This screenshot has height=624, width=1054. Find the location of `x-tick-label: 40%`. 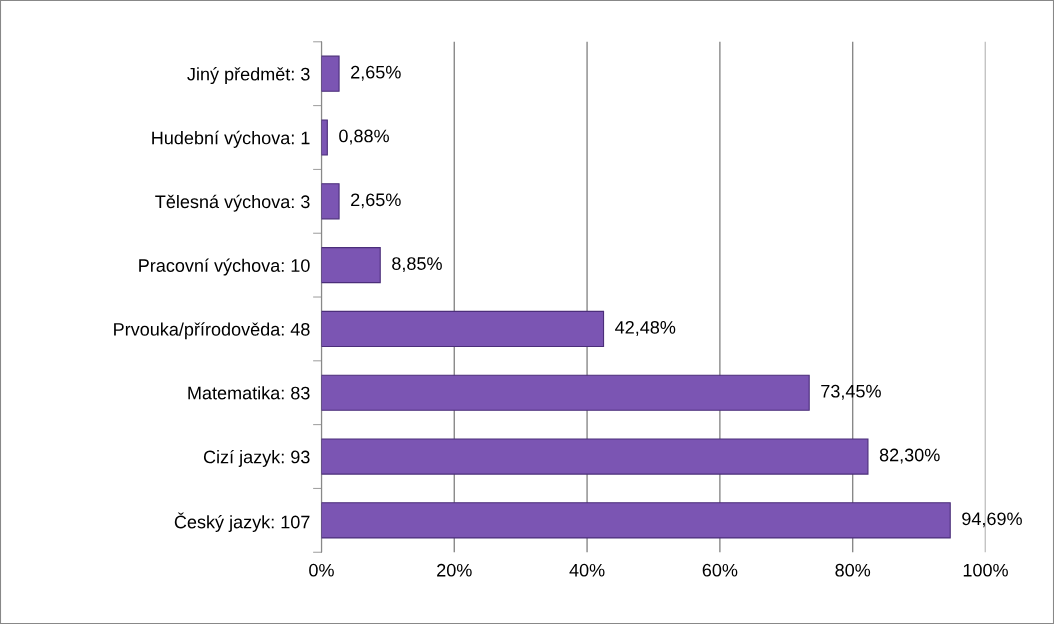

x-tick-label: 40% is located at coordinates (587, 570).